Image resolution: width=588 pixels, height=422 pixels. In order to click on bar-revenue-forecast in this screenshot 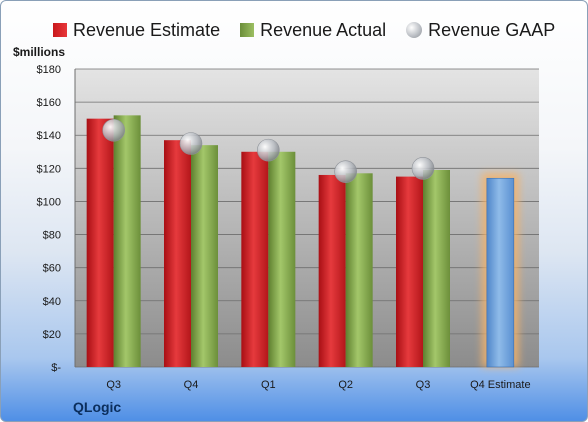, I will do `click(500, 272)`.